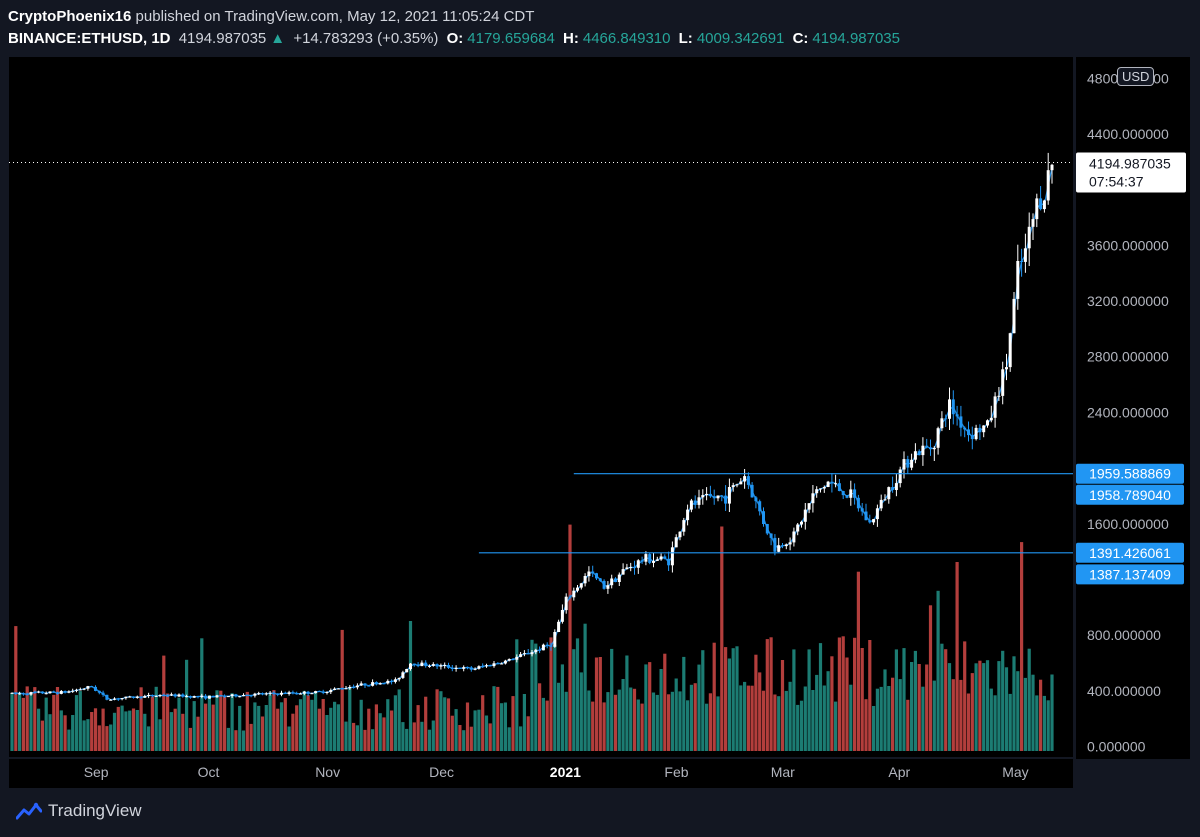  What do you see at coordinates (1136, 76) in the screenshot?
I see `currency-badge: USD` at bounding box center [1136, 76].